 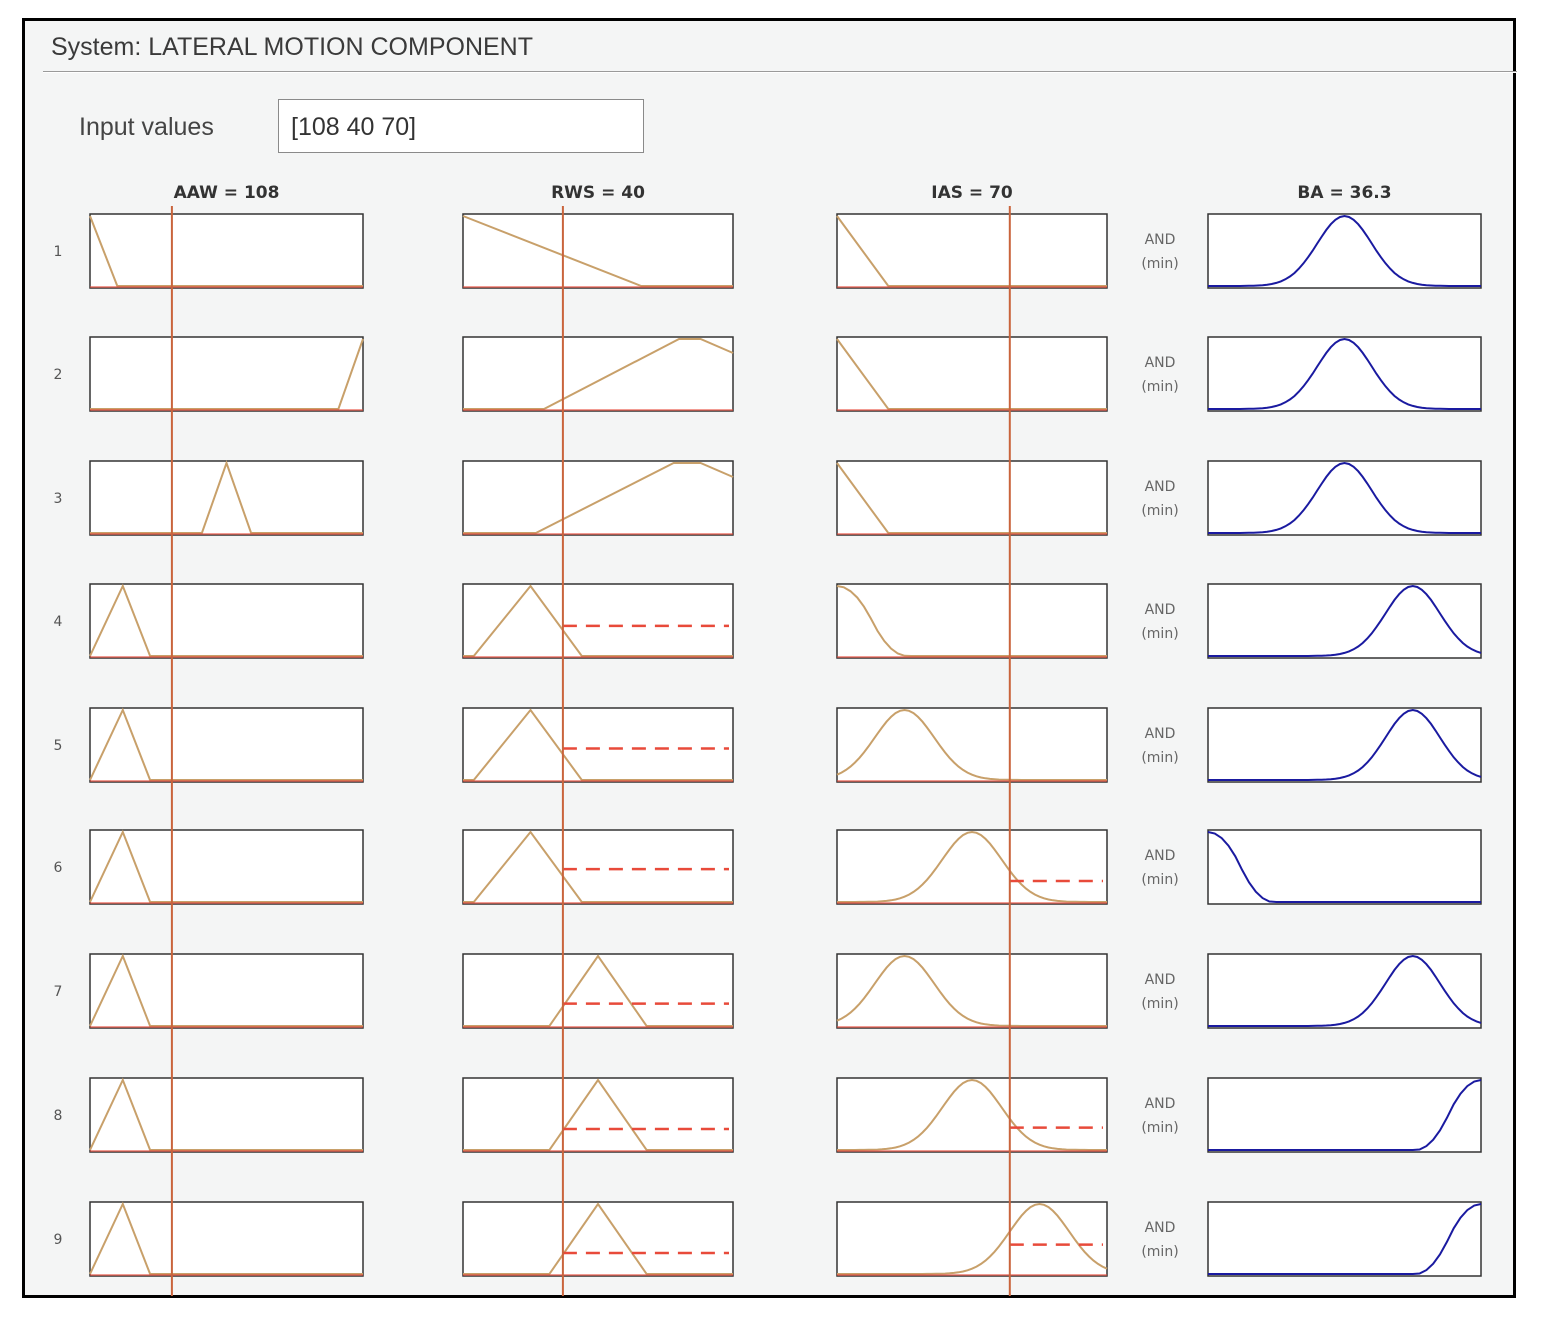 What do you see at coordinates (146, 127) in the screenshot?
I see `input-values-label: Input values` at bounding box center [146, 127].